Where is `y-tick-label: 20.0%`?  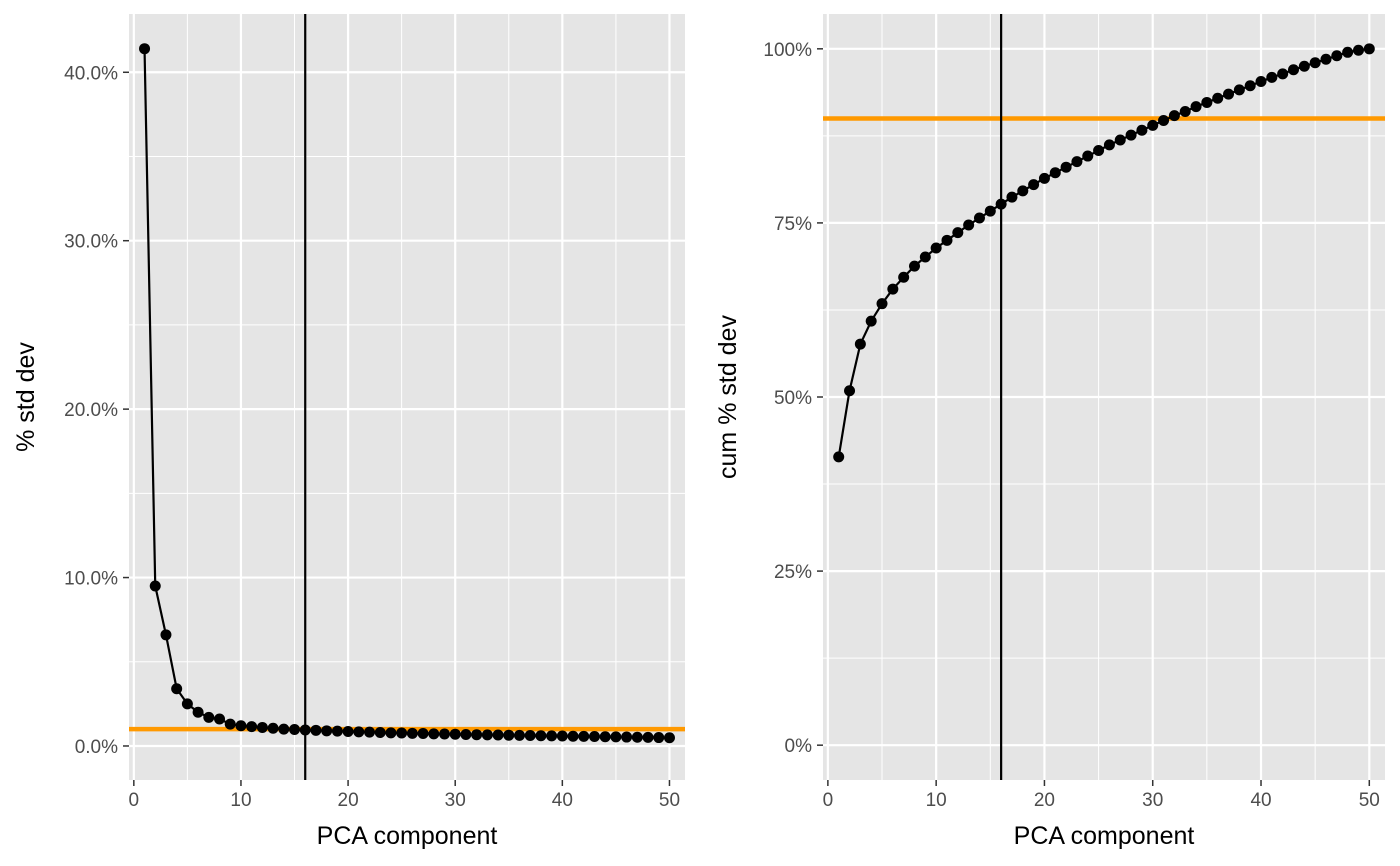 y-tick-label: 20.0% is located at coordinates (91, 410).